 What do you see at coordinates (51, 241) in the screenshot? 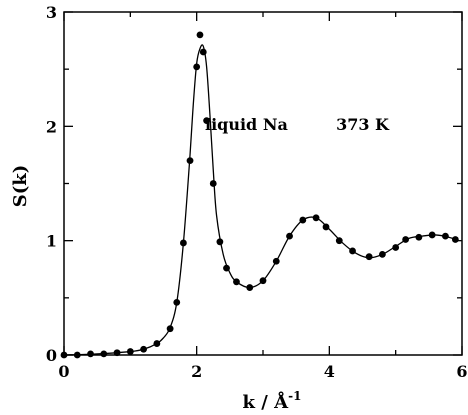
I see `y-tick-label: 1` at bounding box center [51, 241].